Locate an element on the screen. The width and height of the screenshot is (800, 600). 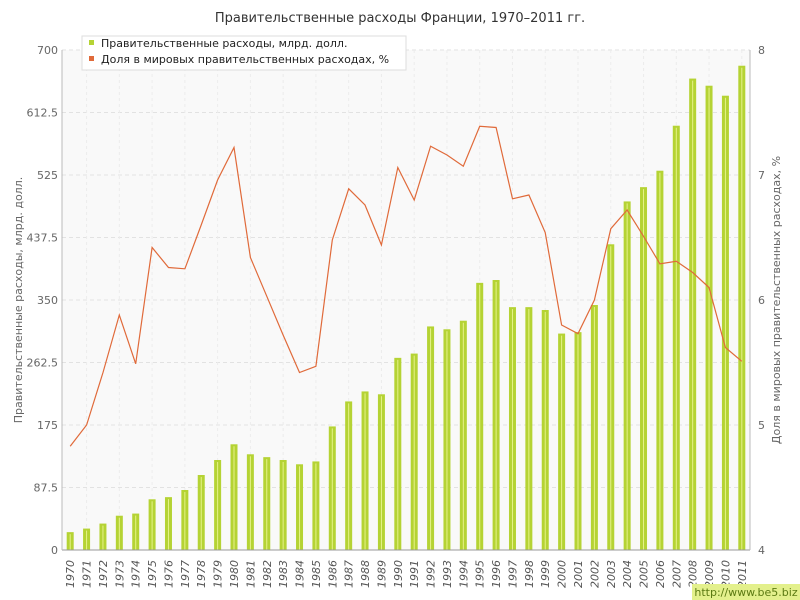
x-tick-label: 1977 is located at coordinates (185, 574).